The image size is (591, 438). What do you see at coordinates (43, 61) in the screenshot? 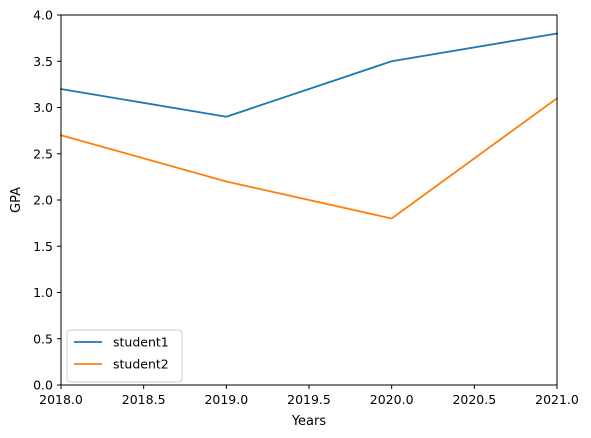
I see `y-tick-label: 3.5` at bounding box center [43, 61].